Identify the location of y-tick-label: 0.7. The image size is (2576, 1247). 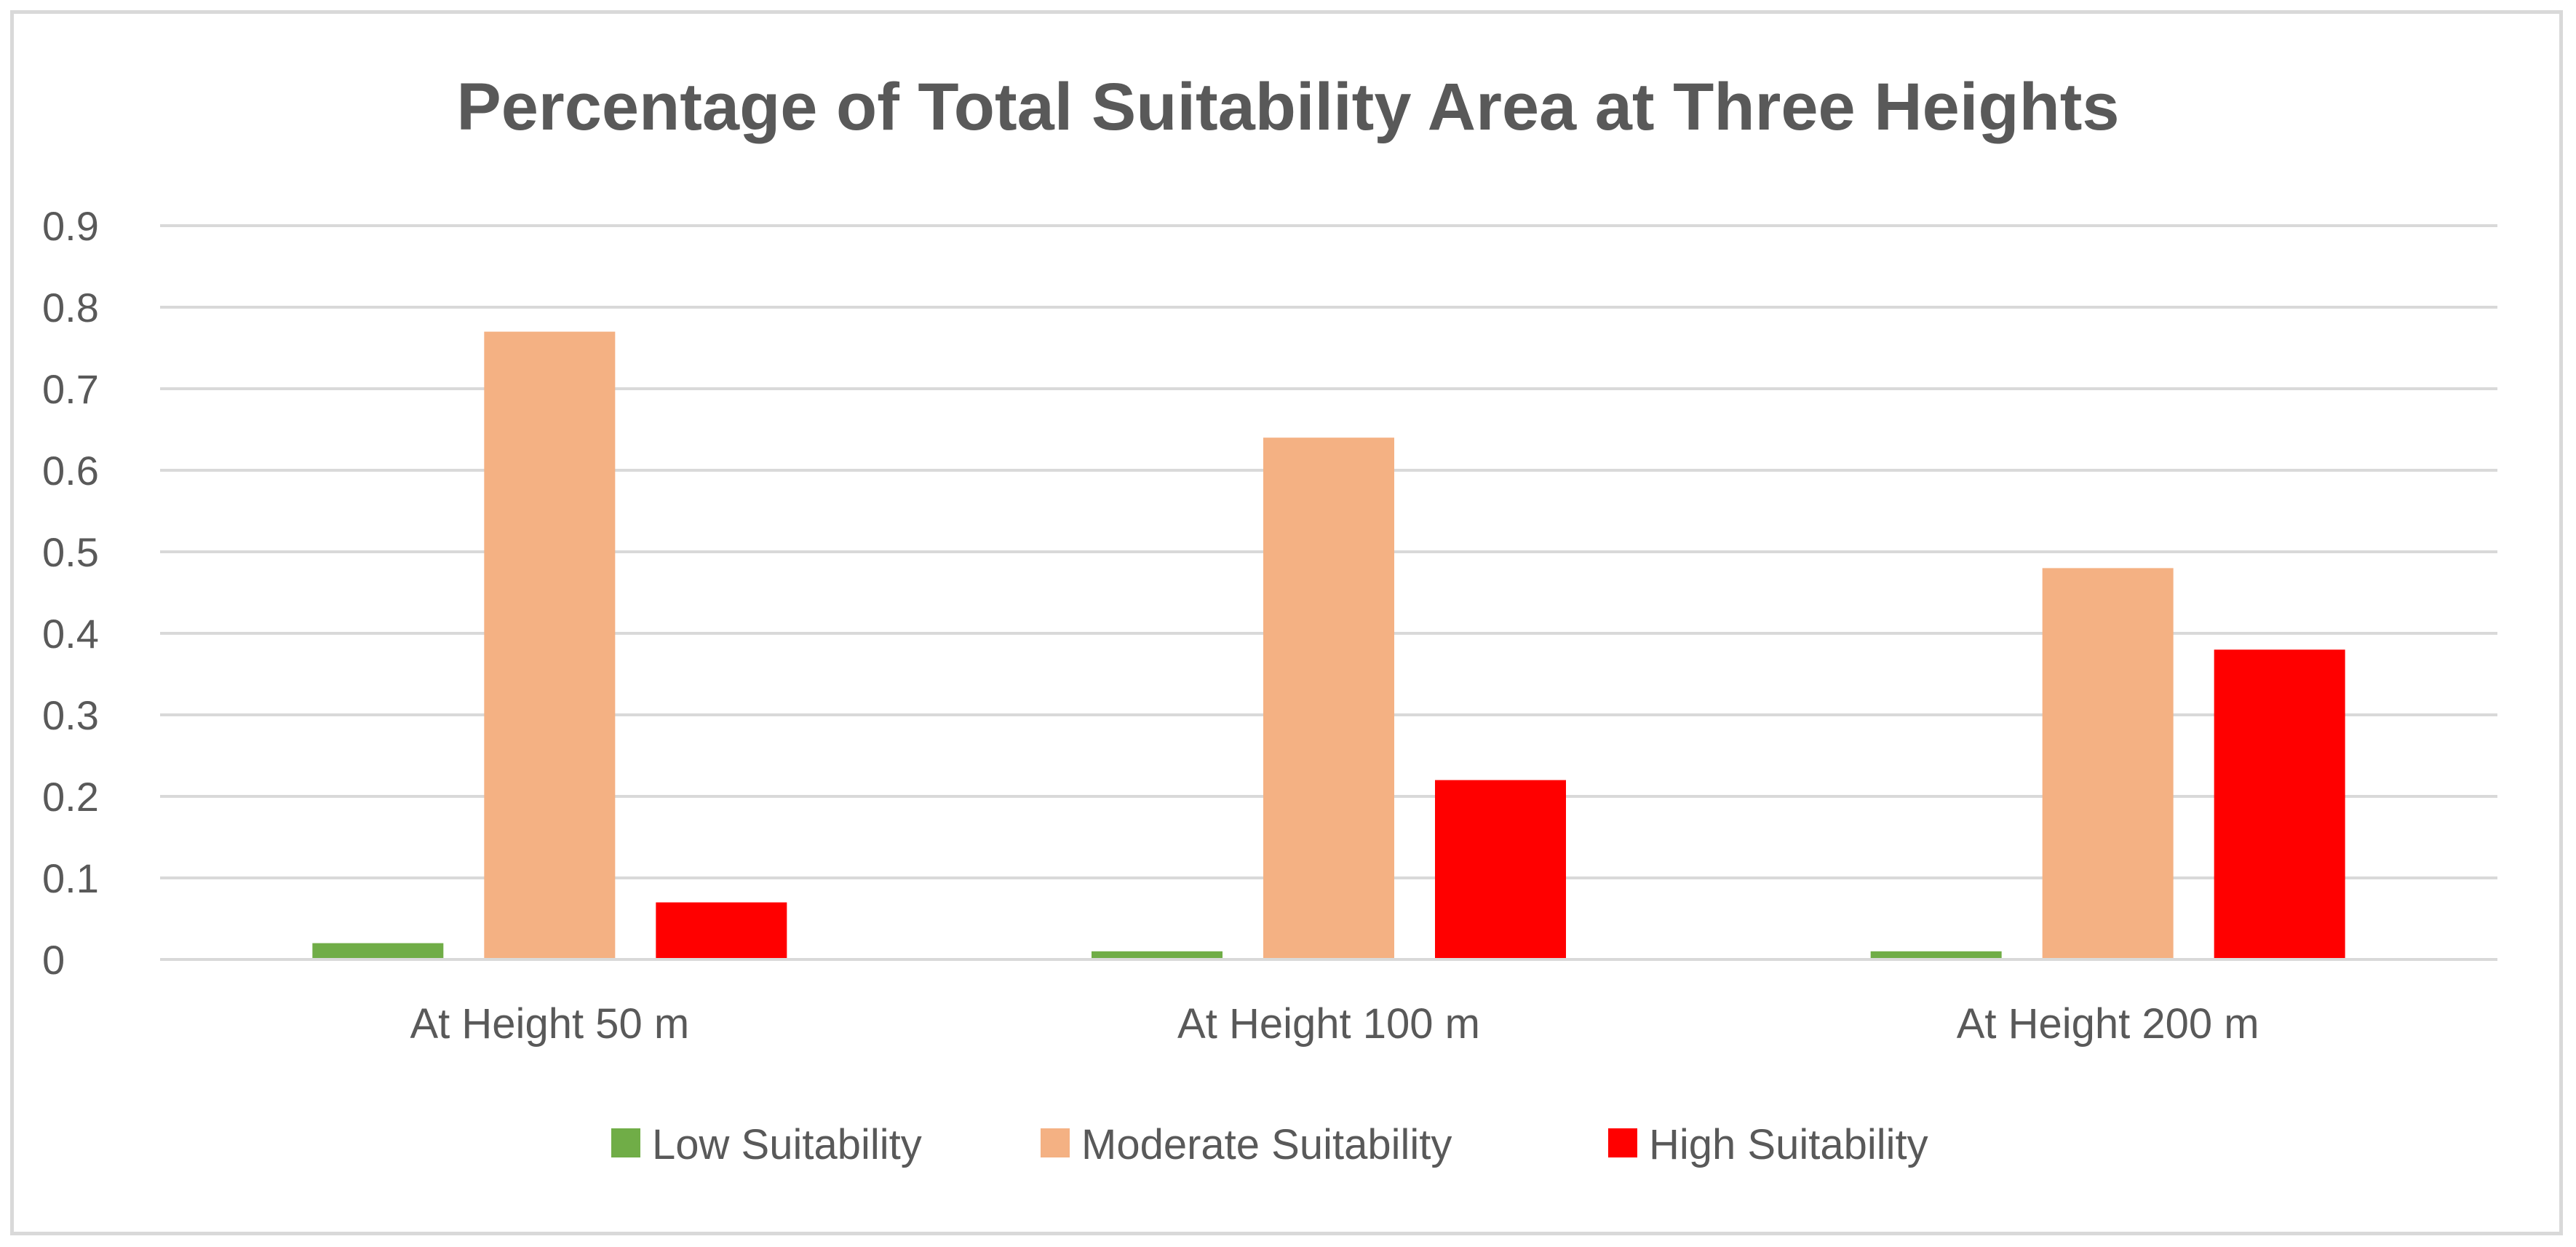
(70, 389).